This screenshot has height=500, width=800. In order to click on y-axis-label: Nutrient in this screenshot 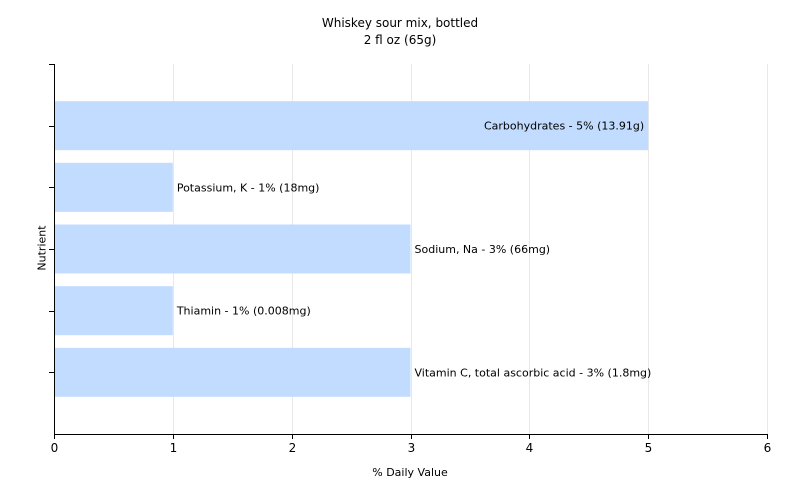, I will do `click(42, 248)`.